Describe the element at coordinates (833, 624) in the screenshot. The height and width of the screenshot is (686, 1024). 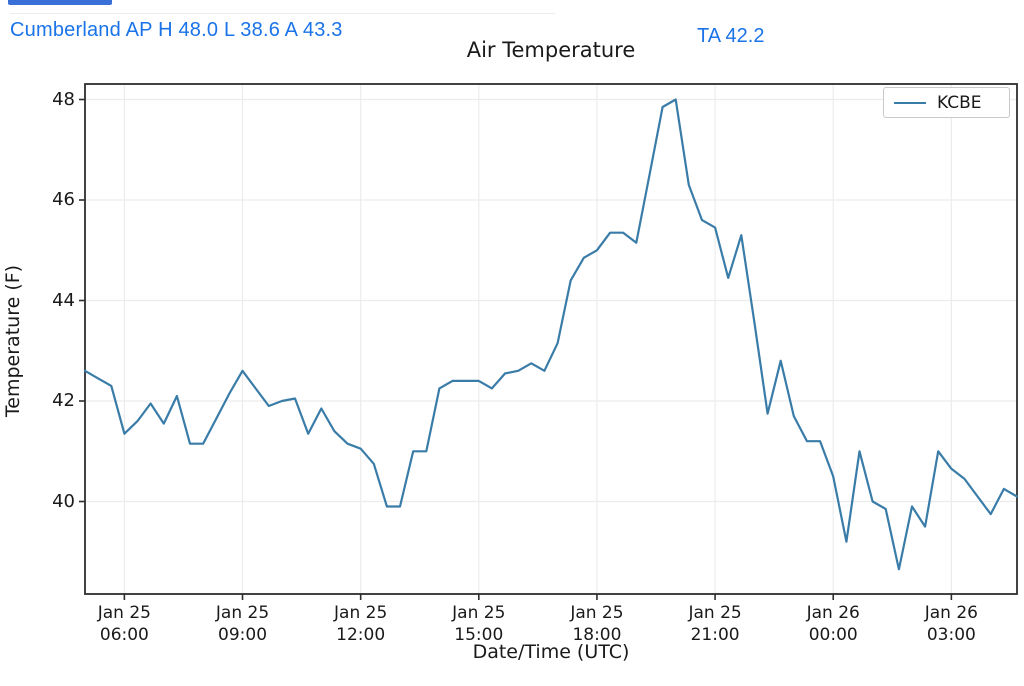
I see `x-tick-label: Jan 26 00:00` at that location.